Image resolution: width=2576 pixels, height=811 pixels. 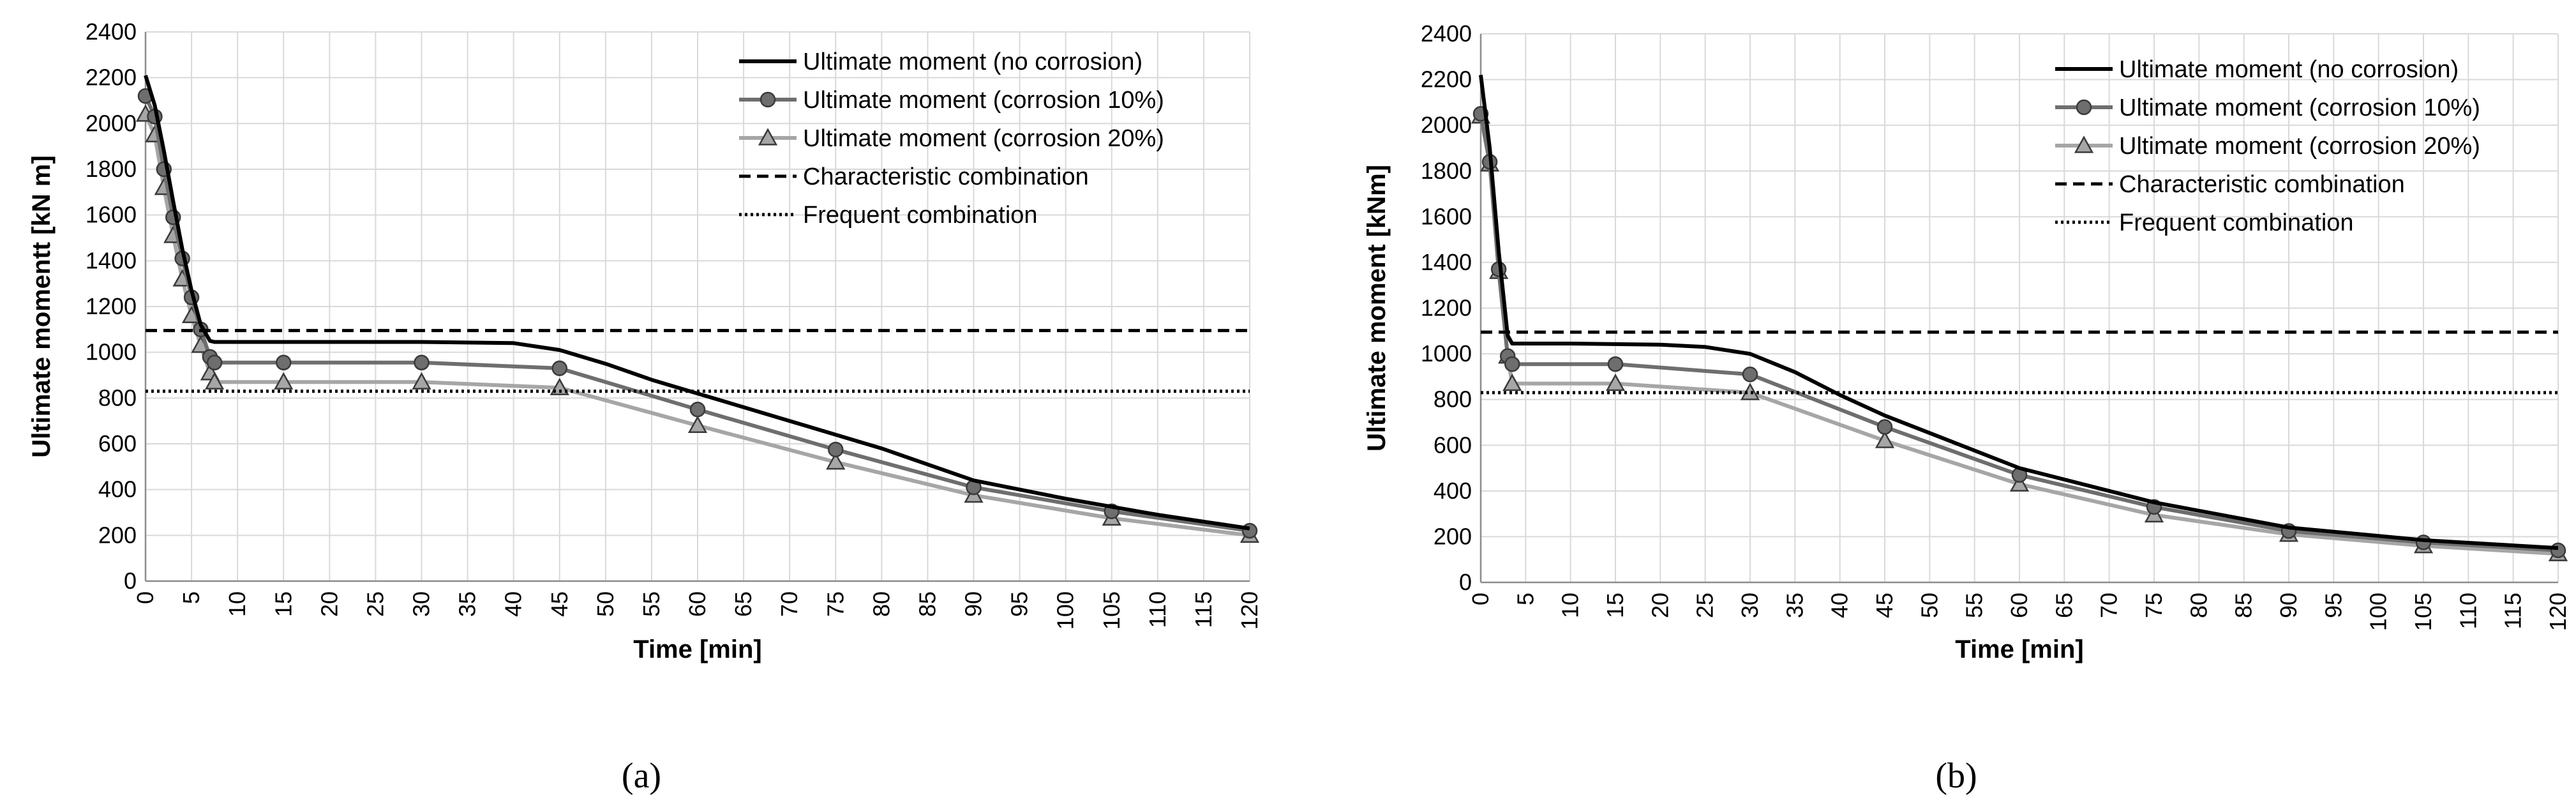 What do you see at coordinates (1065, 610) in the screenshot?
I see `x-tick-label: 100` at bounding box center [1065, 610].